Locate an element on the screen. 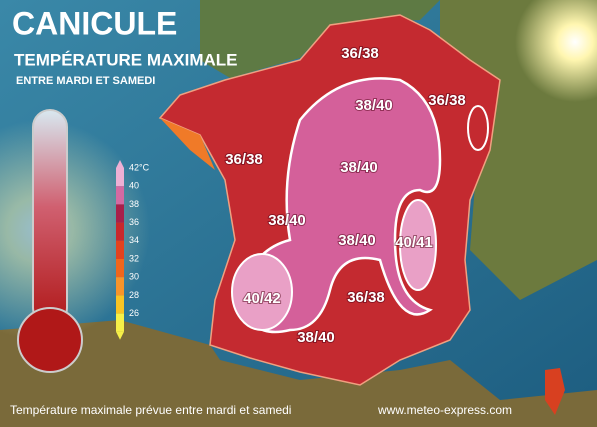  legend-arrow-top is located at coordinates (120, 164).